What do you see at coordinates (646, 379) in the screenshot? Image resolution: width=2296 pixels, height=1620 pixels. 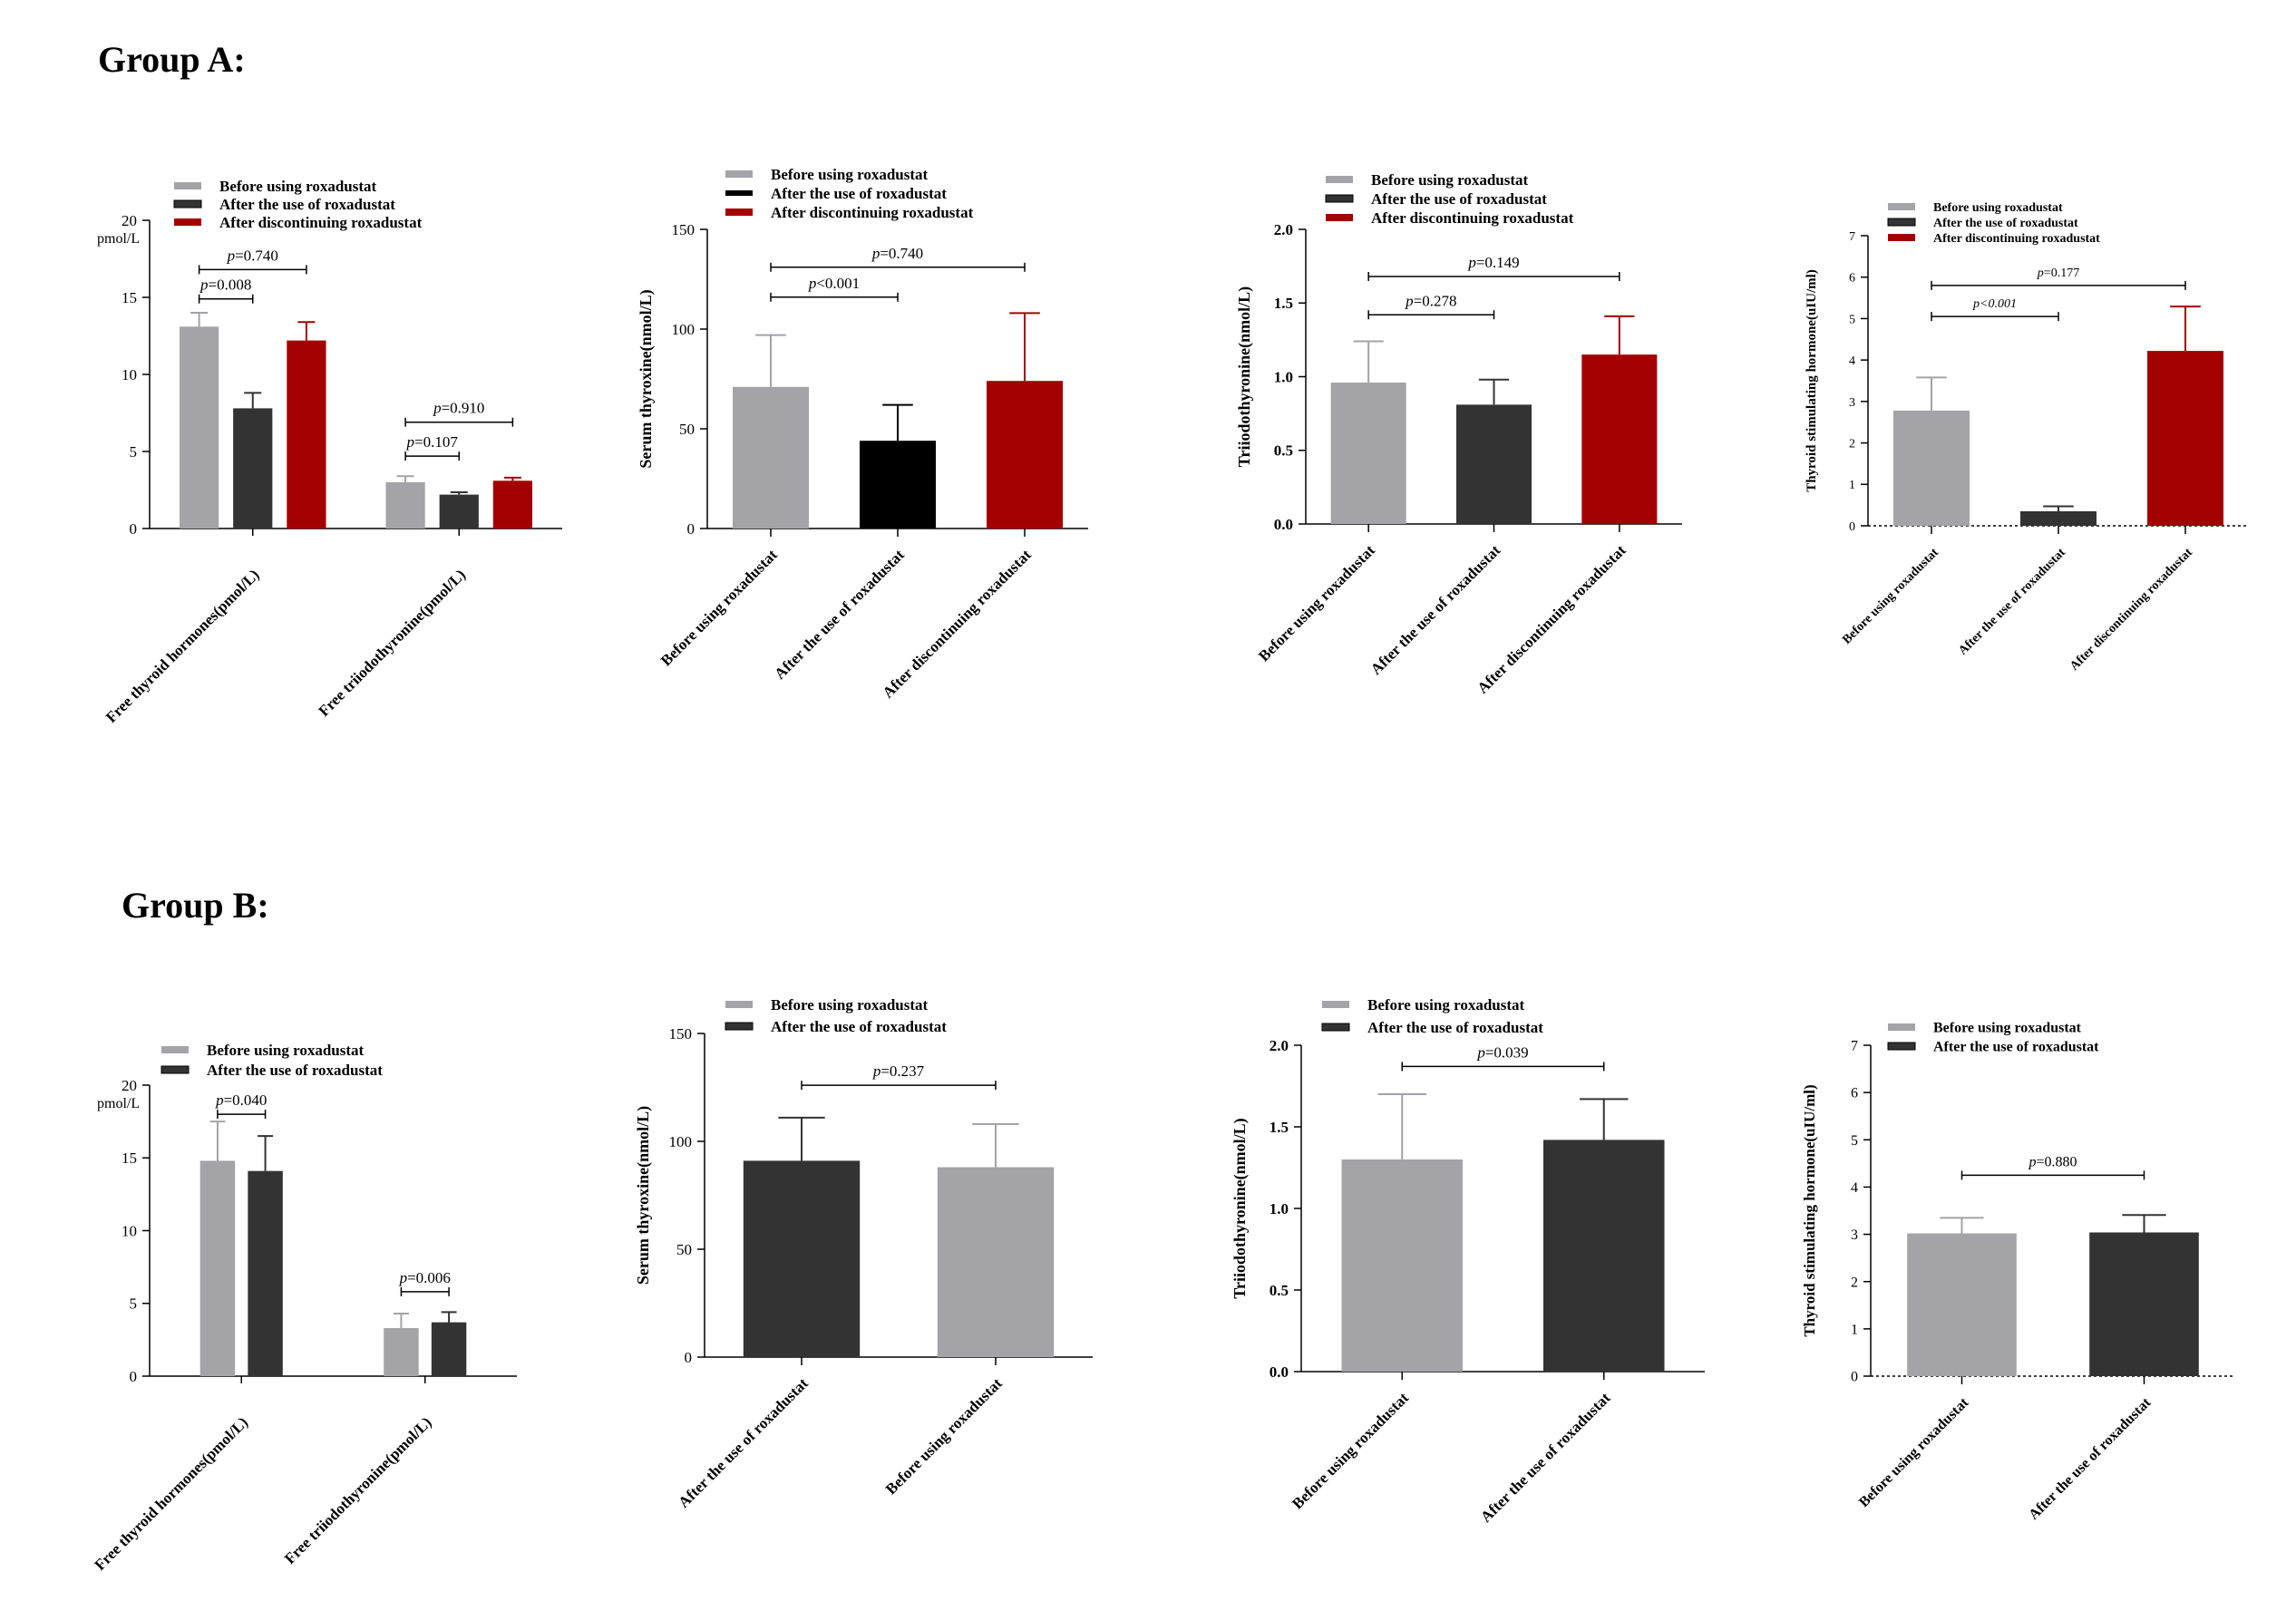 I see `y-axis-title: Serum thyroxine(nmol/L)` at bounding box center [646, 379].